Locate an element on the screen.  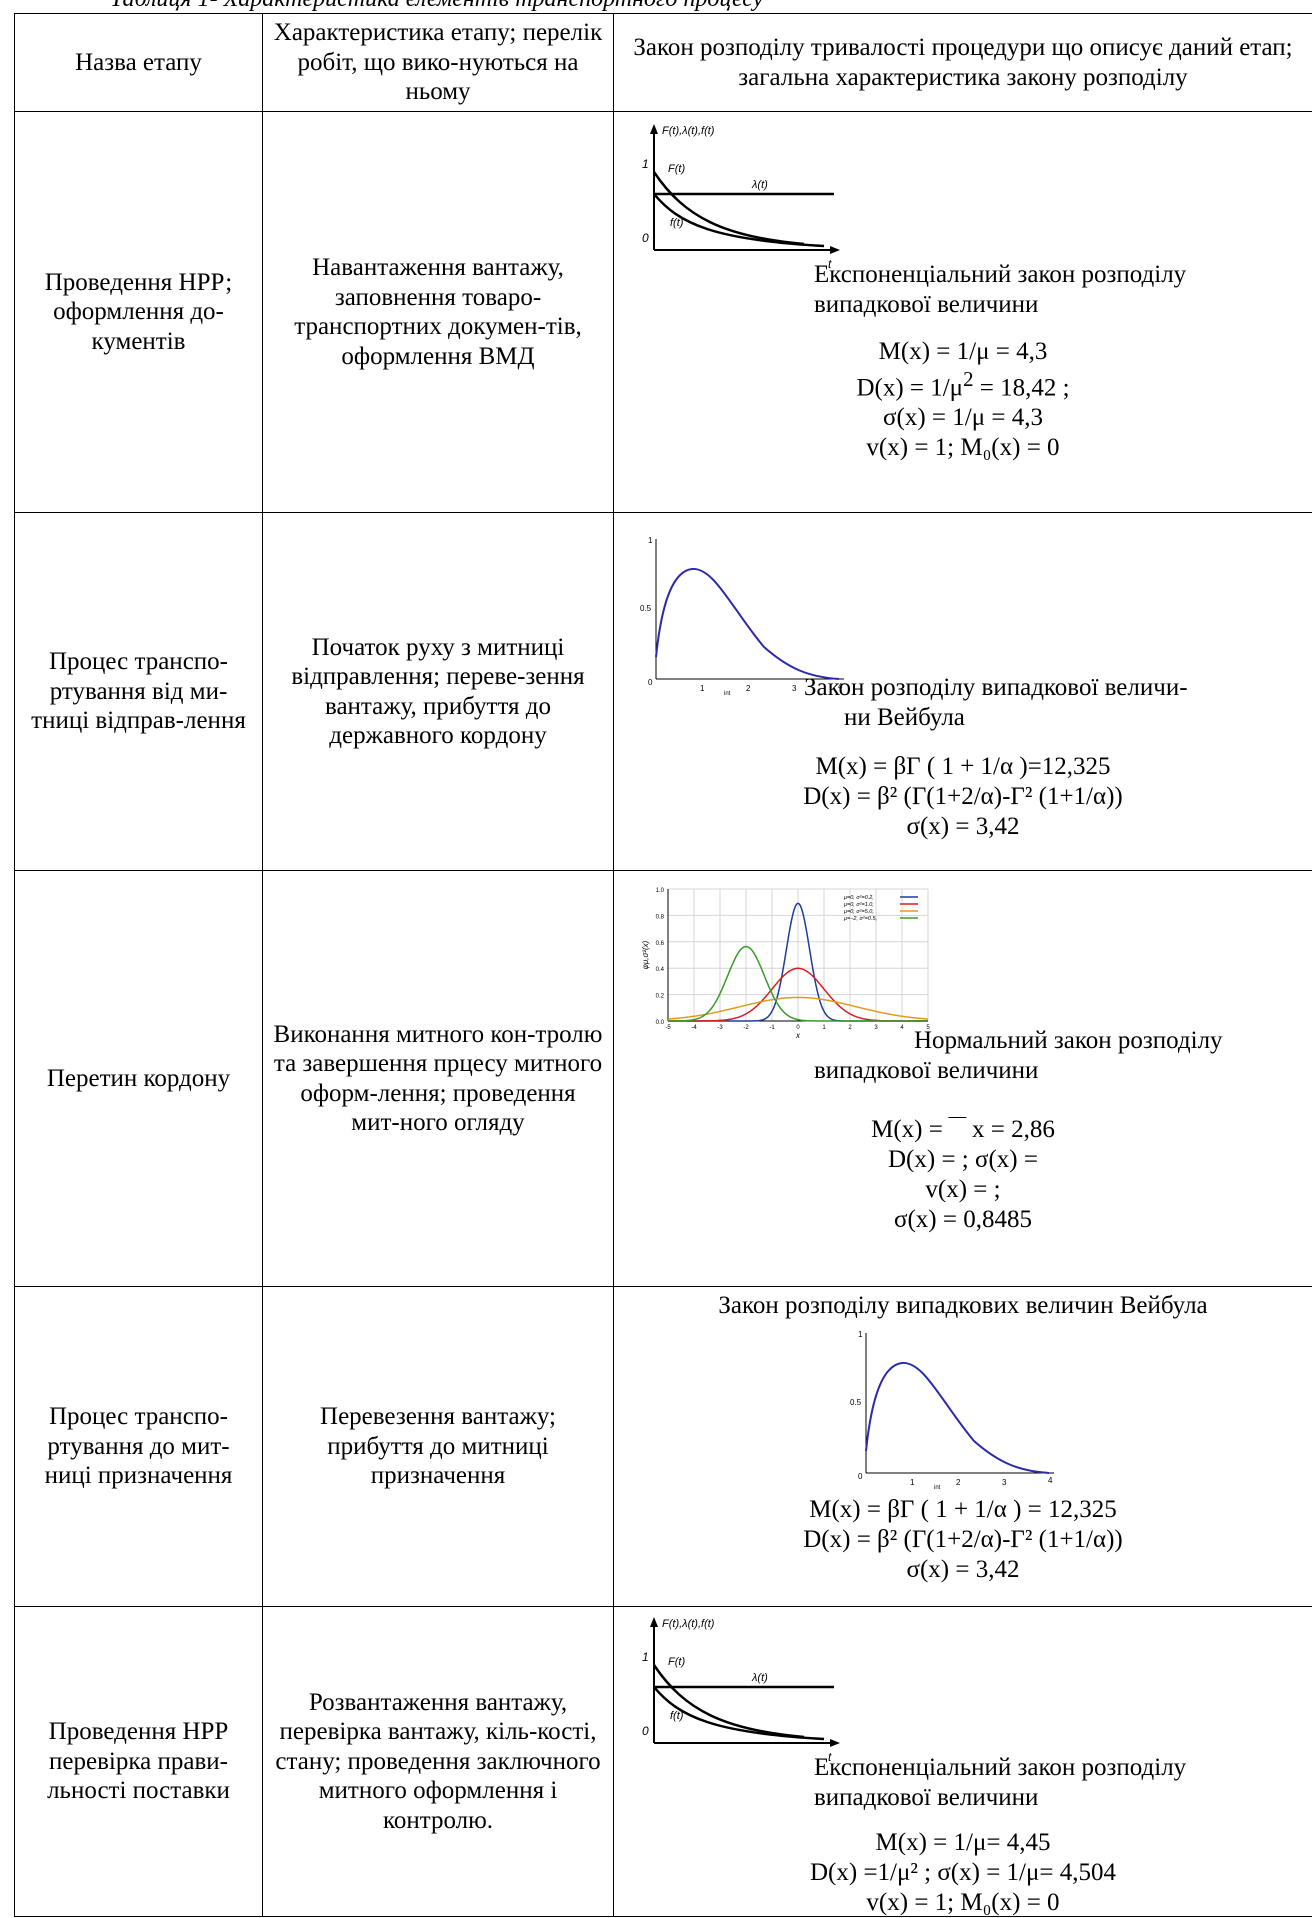
formula-mean: M(x) = ‾‾ x = 2,86 is located at coordinates (963, 1130).